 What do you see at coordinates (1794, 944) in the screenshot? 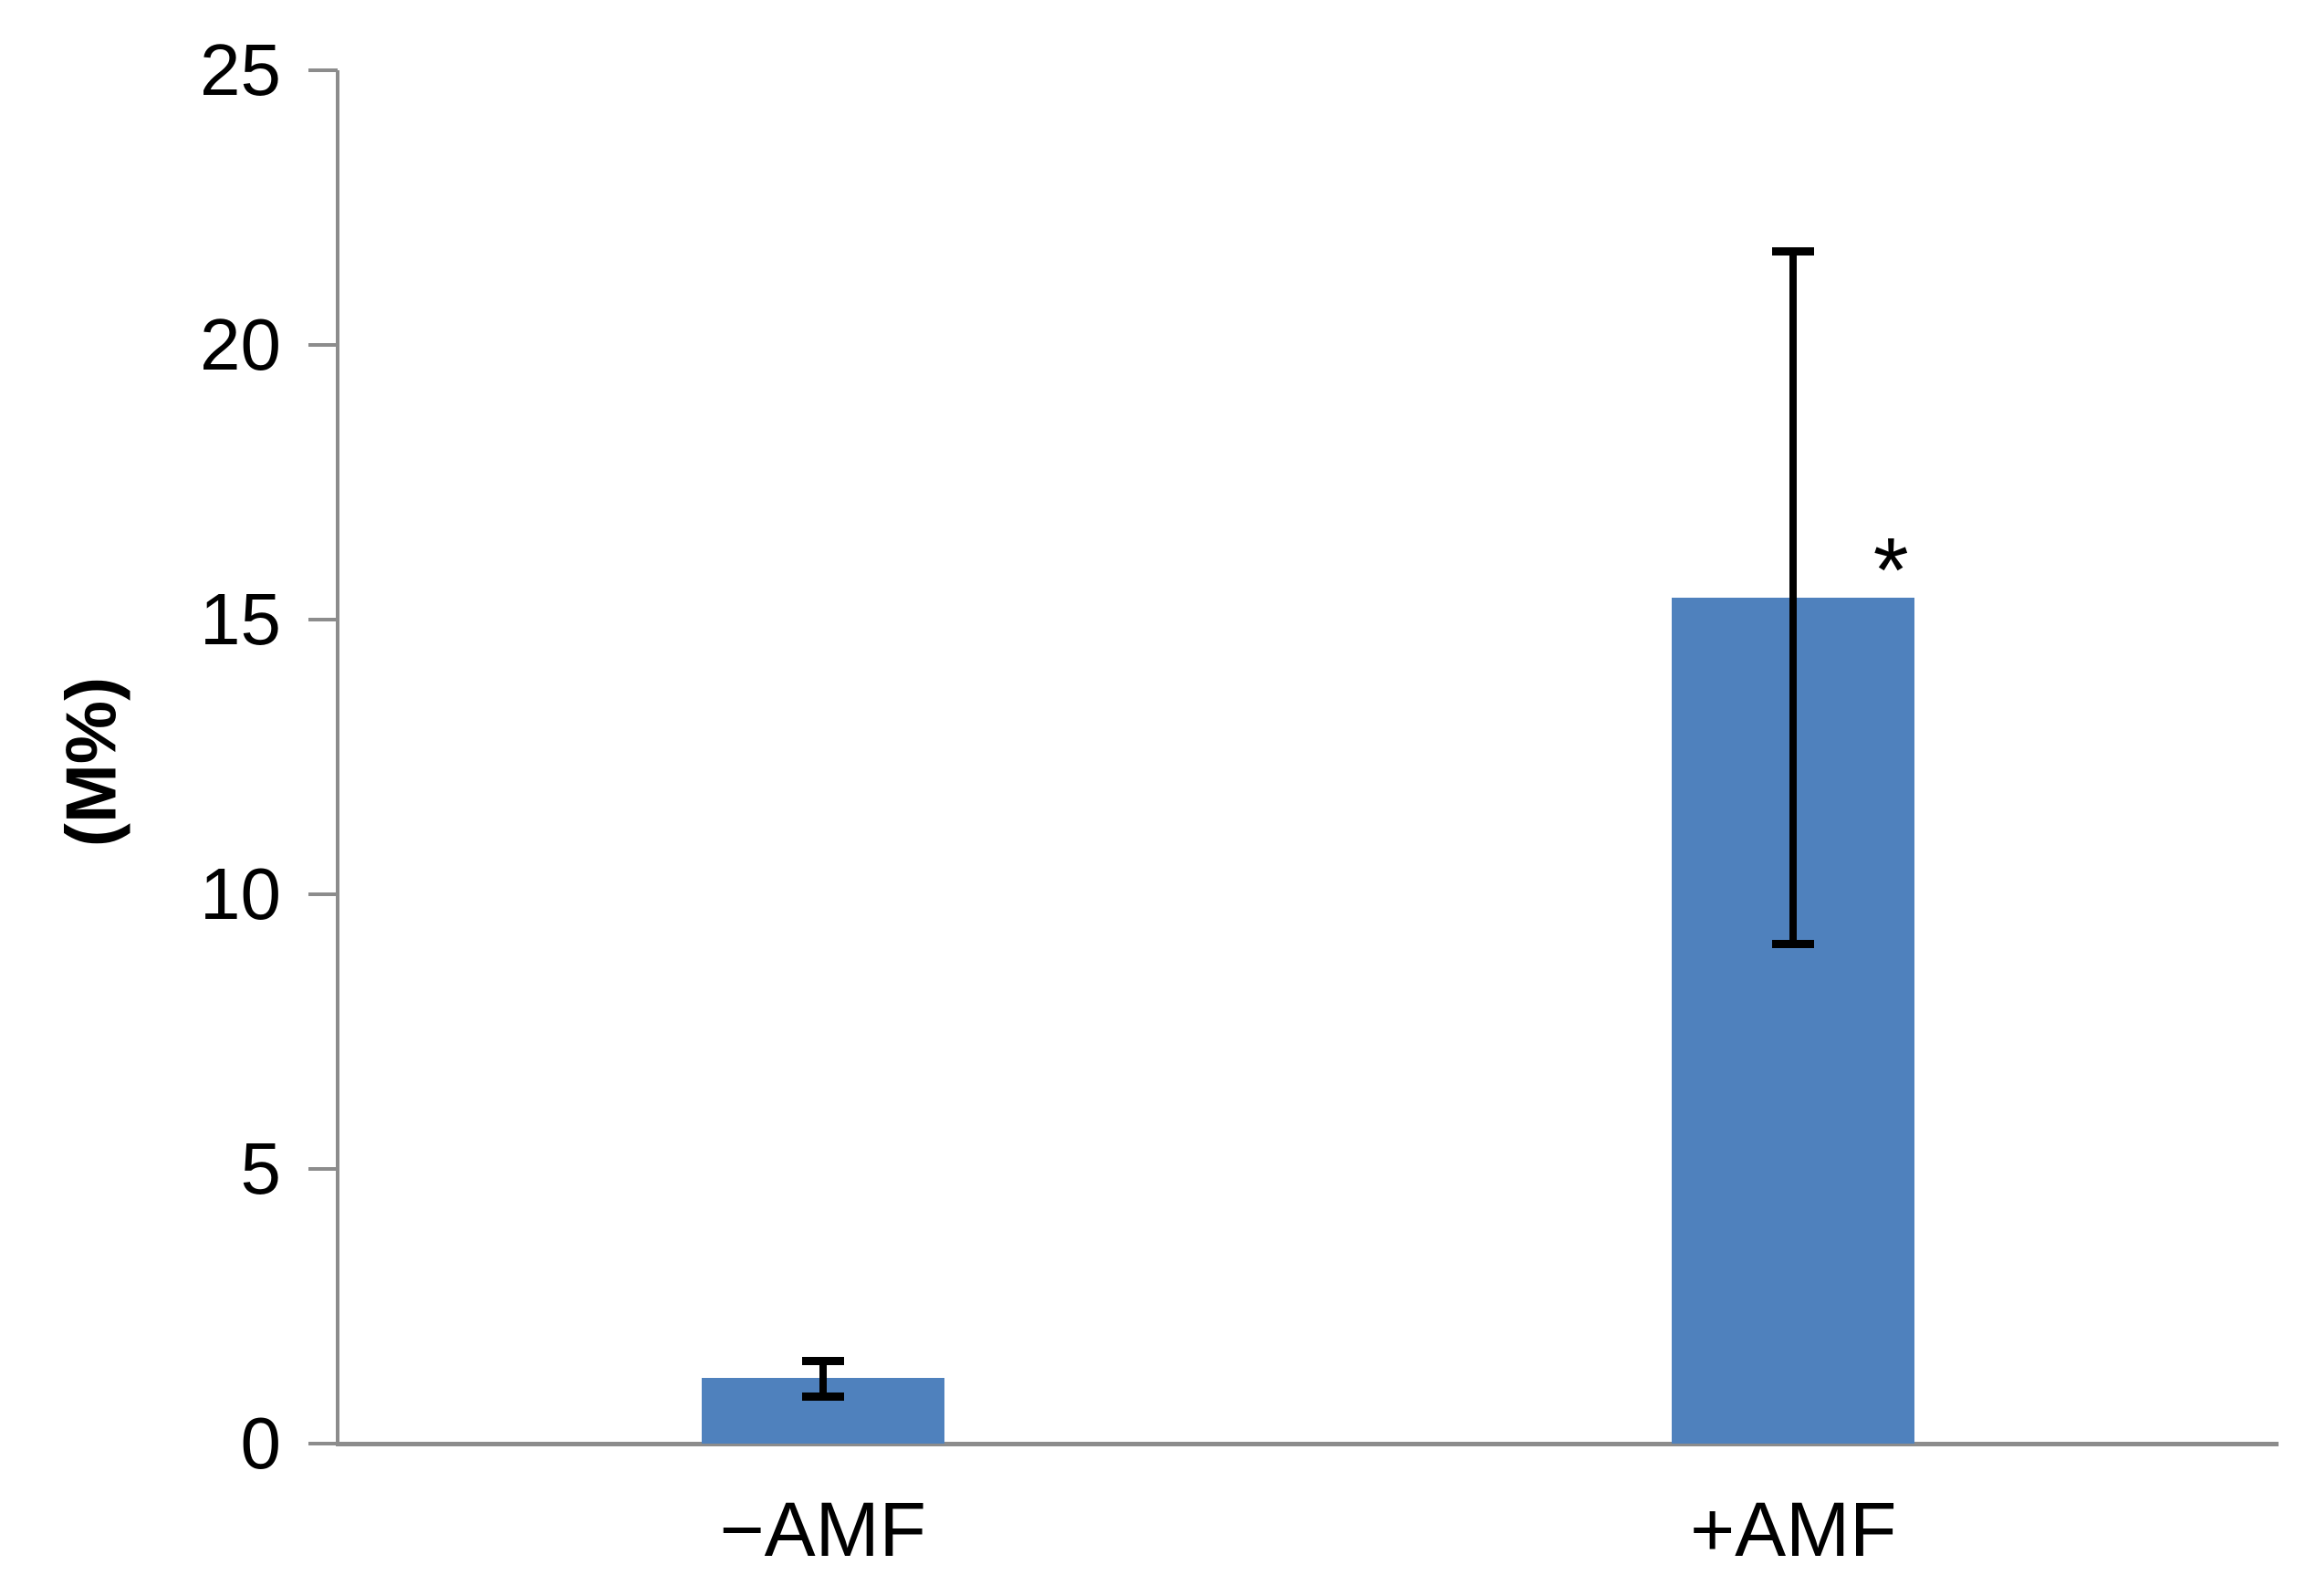
I see `error-bar-cap-low-plusamf` at bounding box center [1794, 944].